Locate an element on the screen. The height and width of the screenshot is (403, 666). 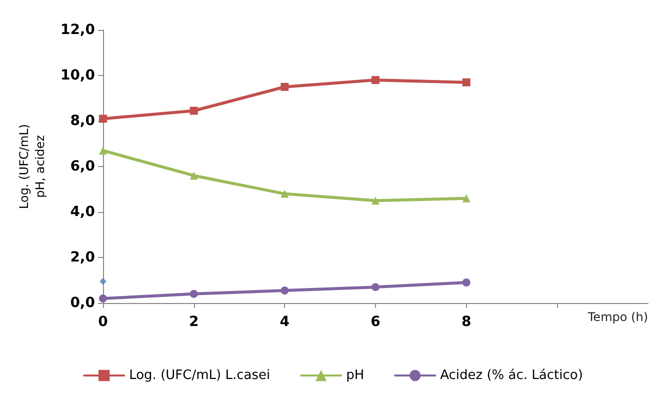
y-tick-label: 10,0 is located at coordinates (78, 76).